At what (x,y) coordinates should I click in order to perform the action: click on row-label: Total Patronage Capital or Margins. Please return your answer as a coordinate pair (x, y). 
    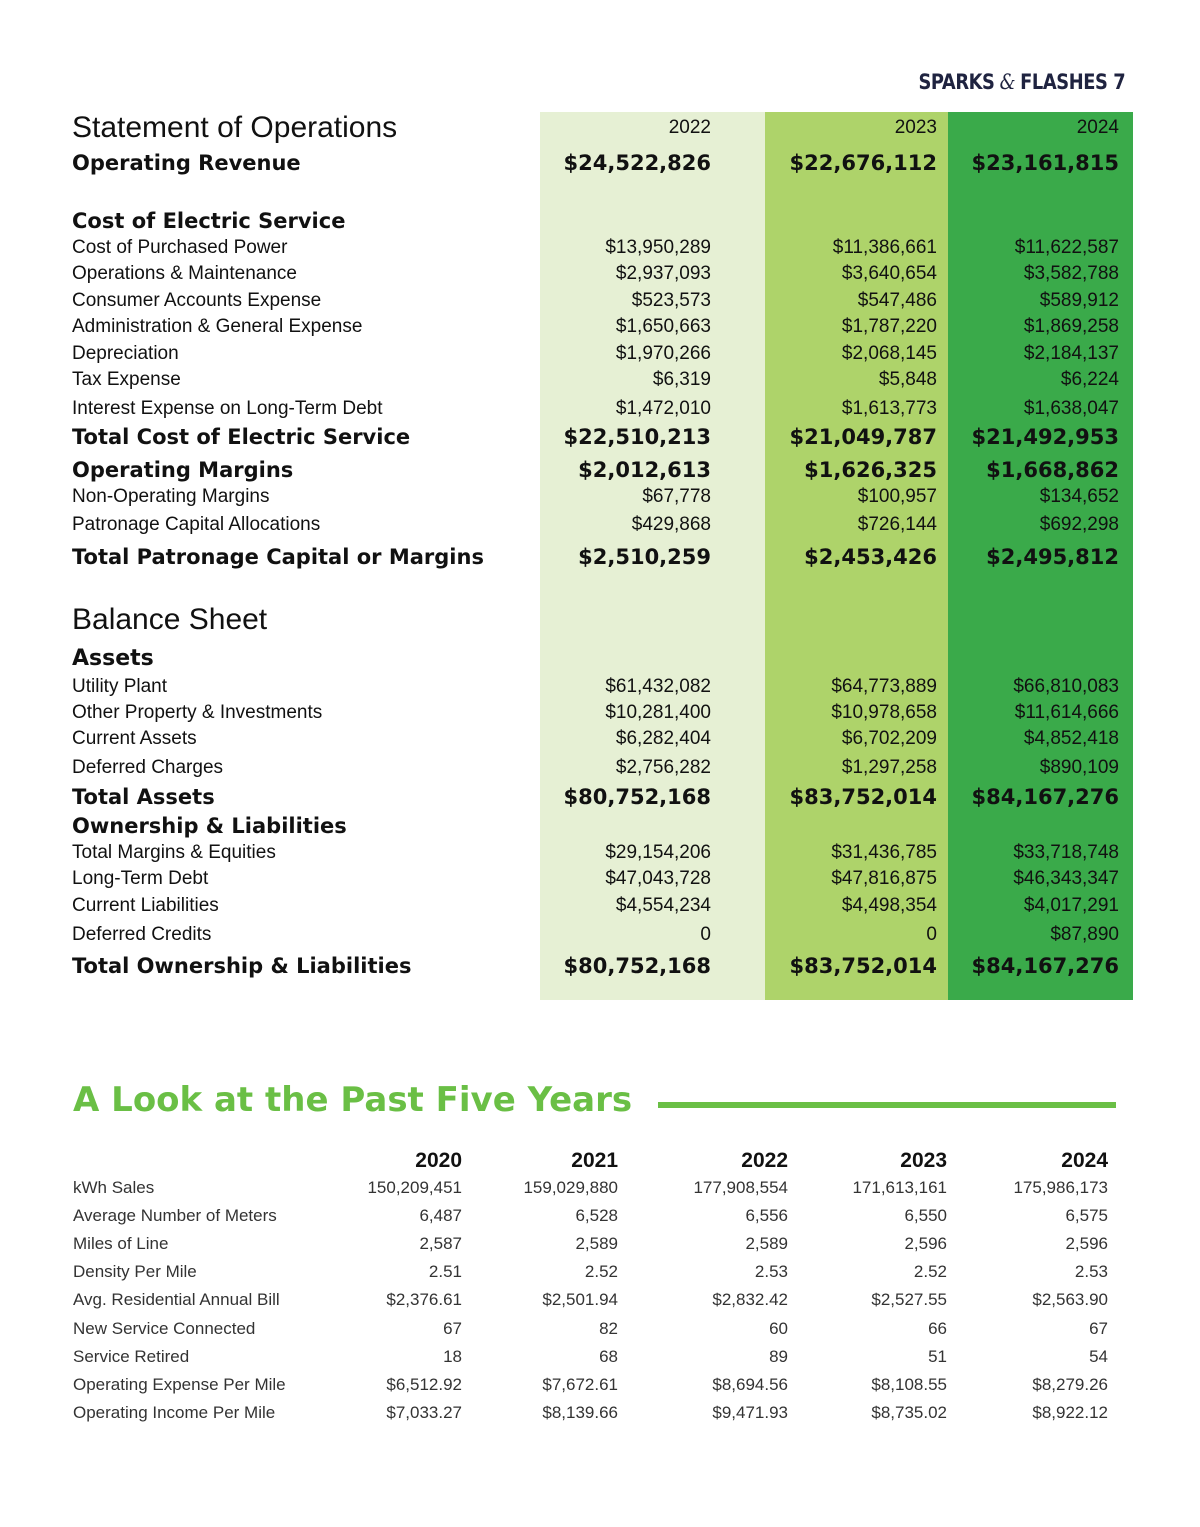
    Looking at the image, I should click on (278, 557).